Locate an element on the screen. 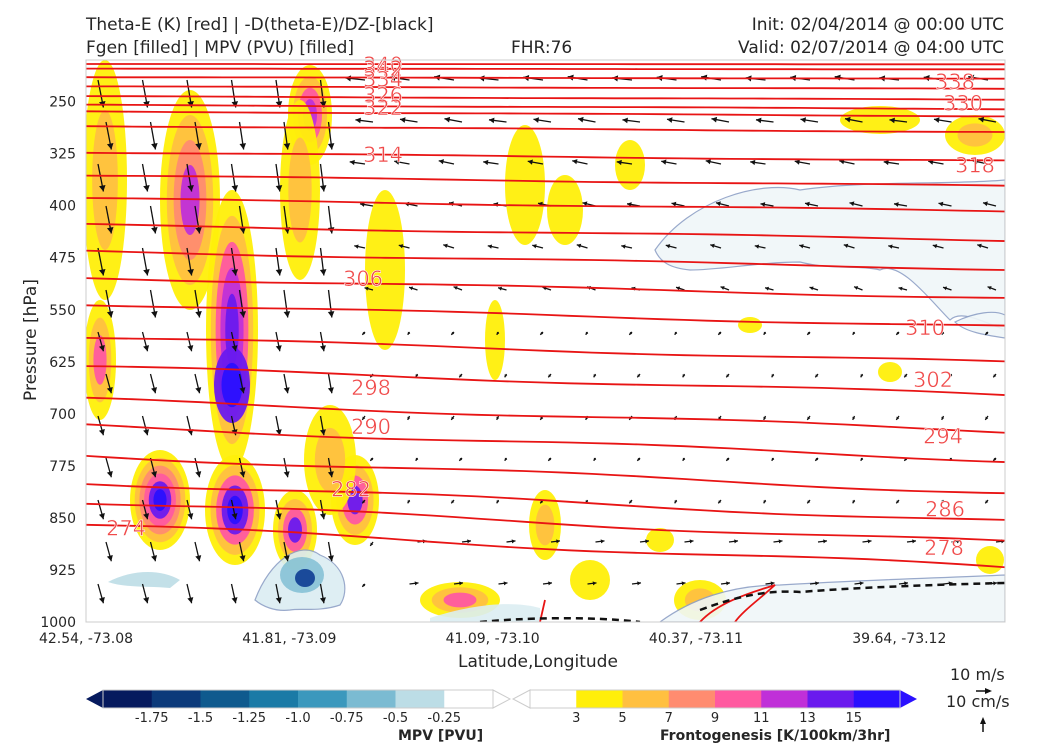 This screenshot has width=1050, height=750. mpv-colorbar-label: MPV [PVU] is located at coordinates (441, 736).